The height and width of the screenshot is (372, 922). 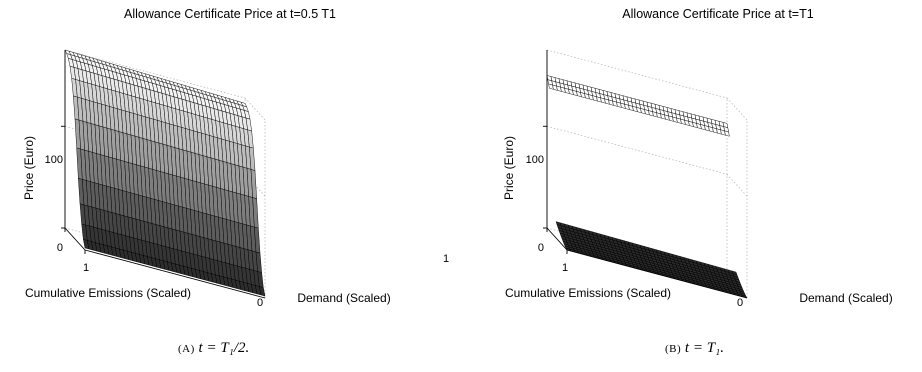 I want to click on caption-math: t = T₁/2., so click(x=224, y=348).